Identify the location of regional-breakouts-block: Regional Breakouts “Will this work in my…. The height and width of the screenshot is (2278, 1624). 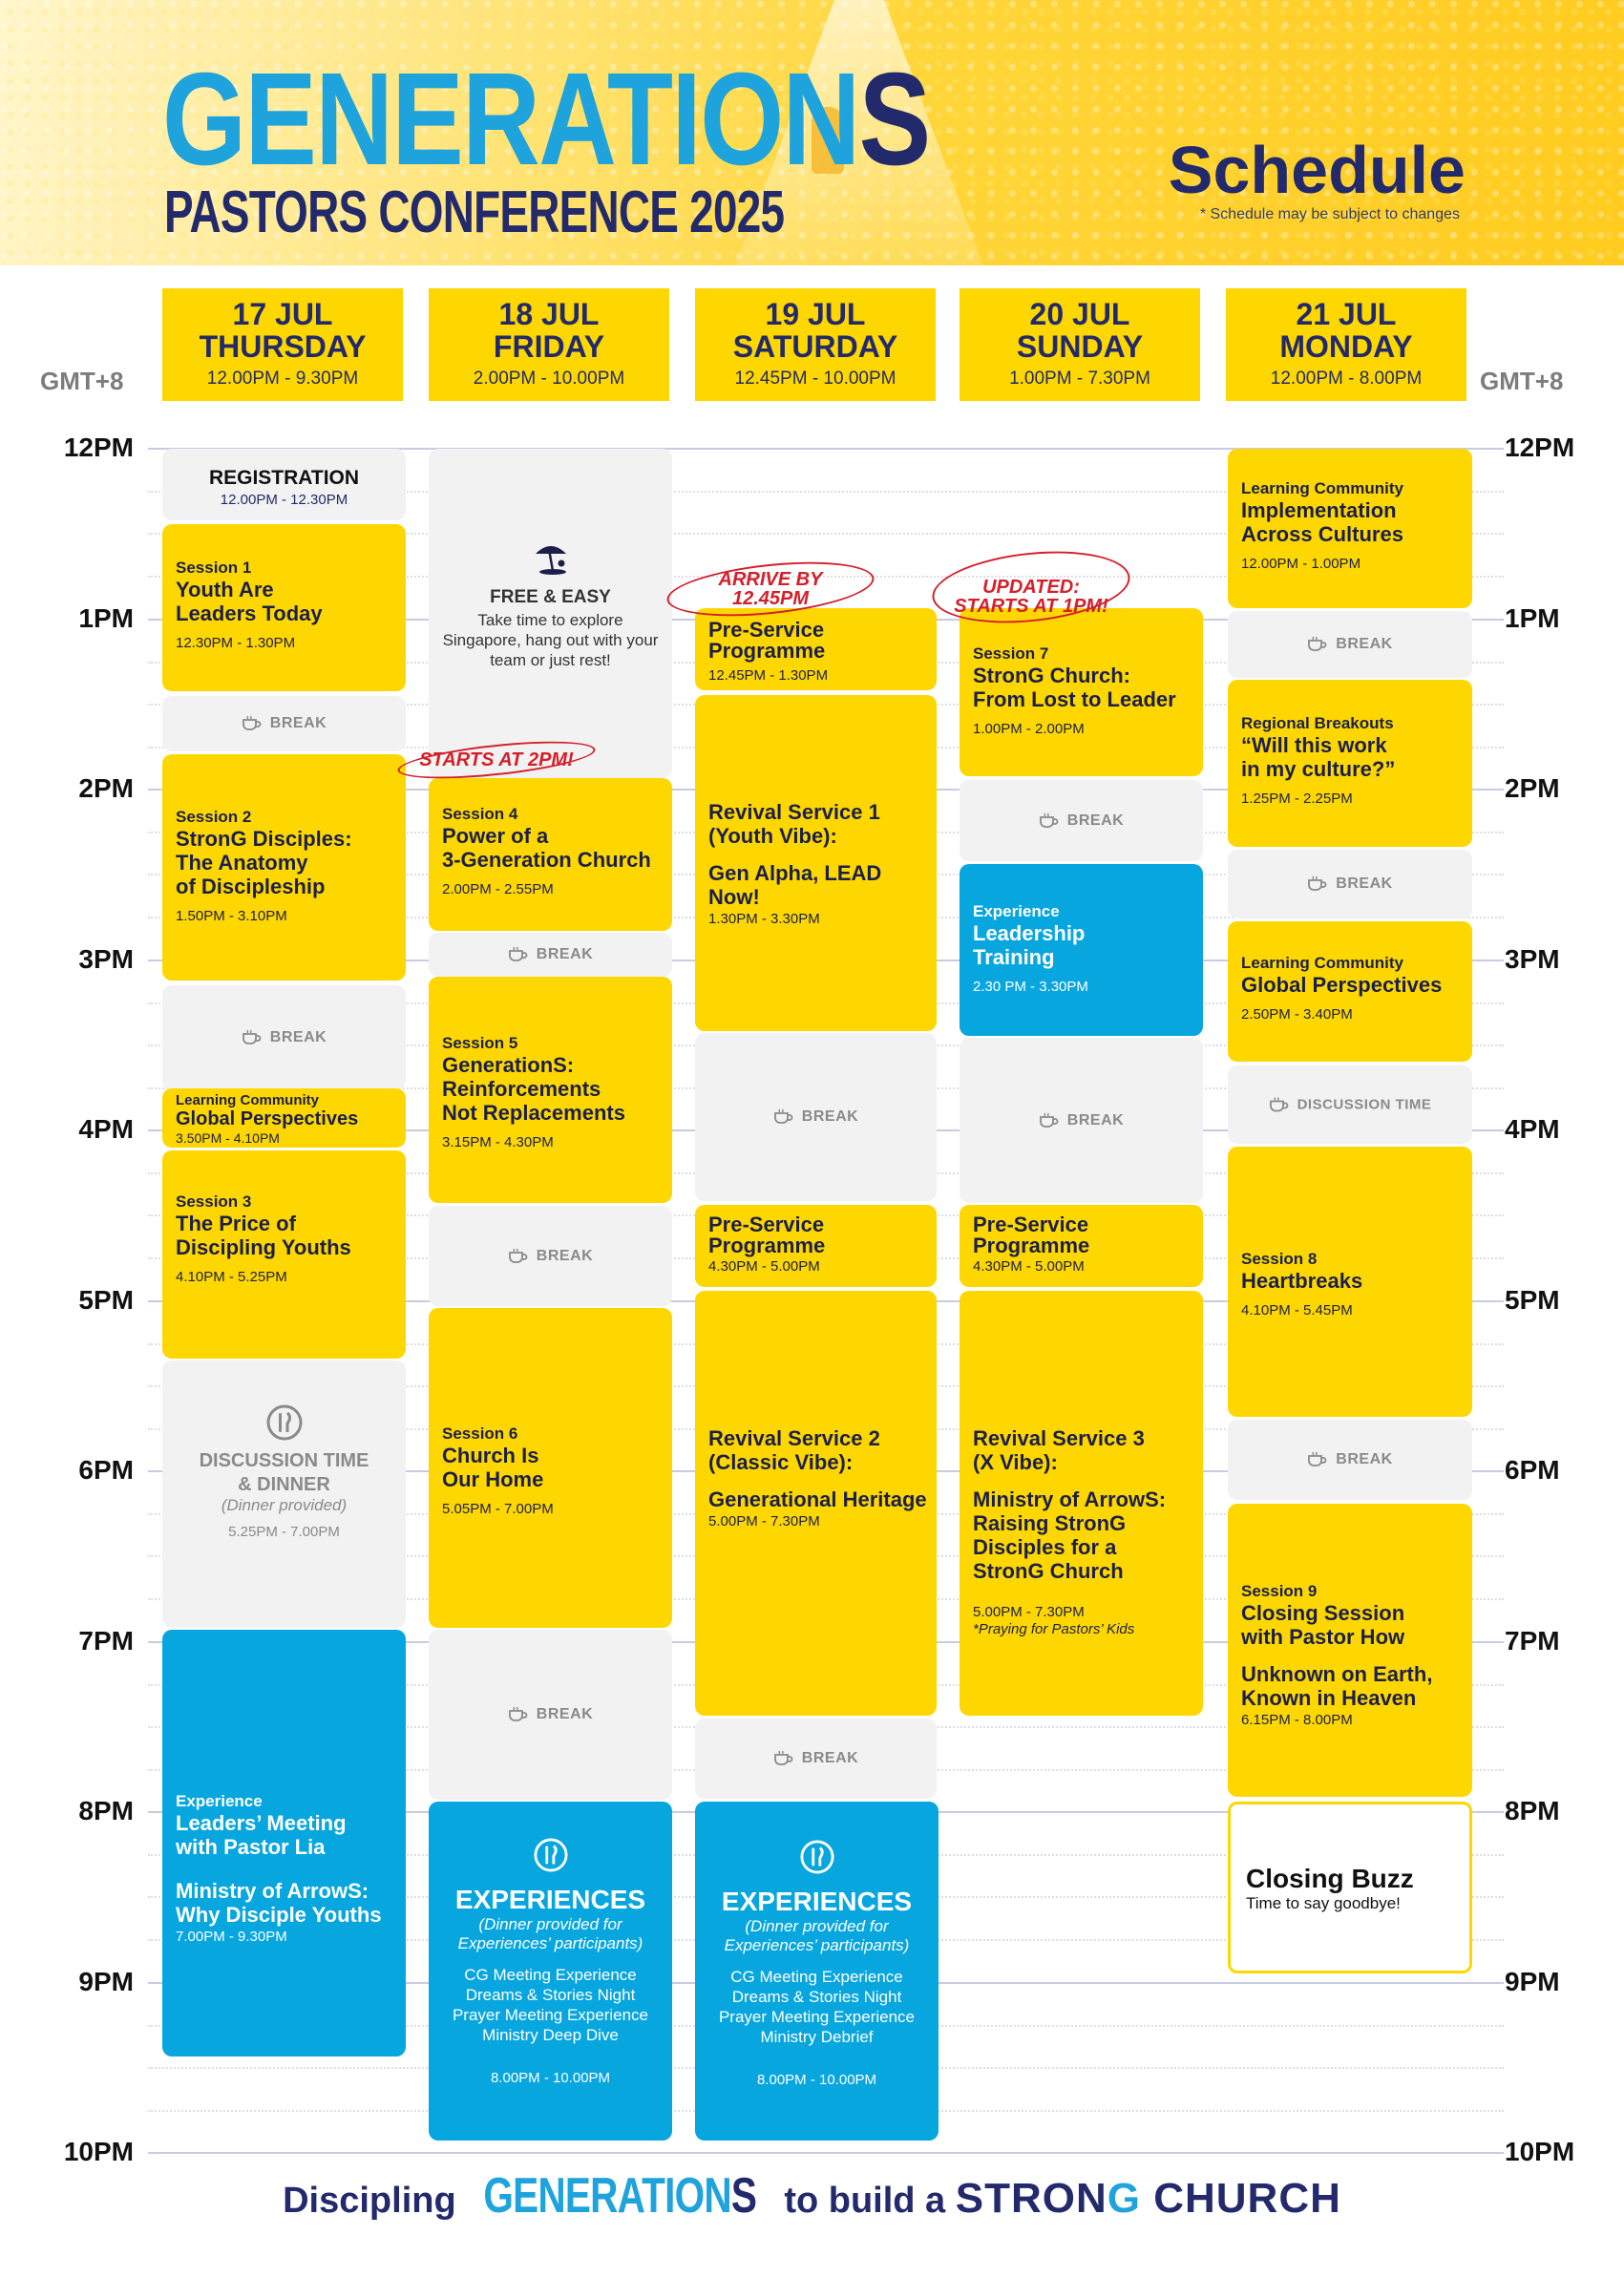
(1350, 763).